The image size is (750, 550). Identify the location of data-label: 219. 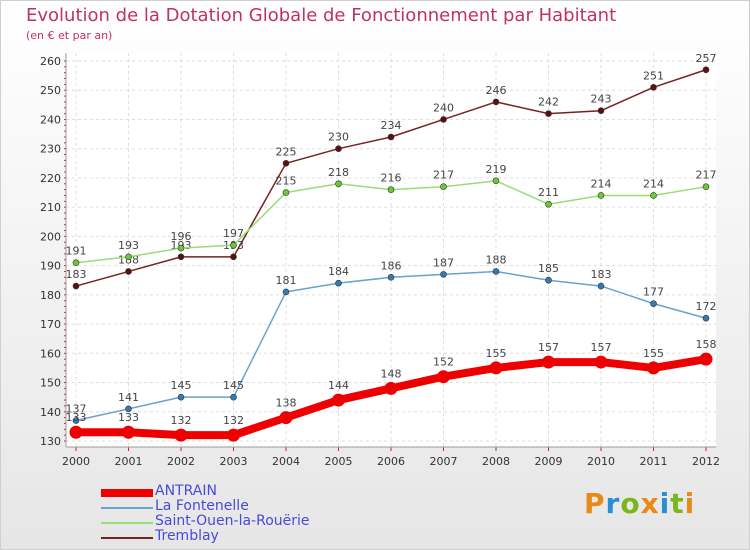
(496, 169).